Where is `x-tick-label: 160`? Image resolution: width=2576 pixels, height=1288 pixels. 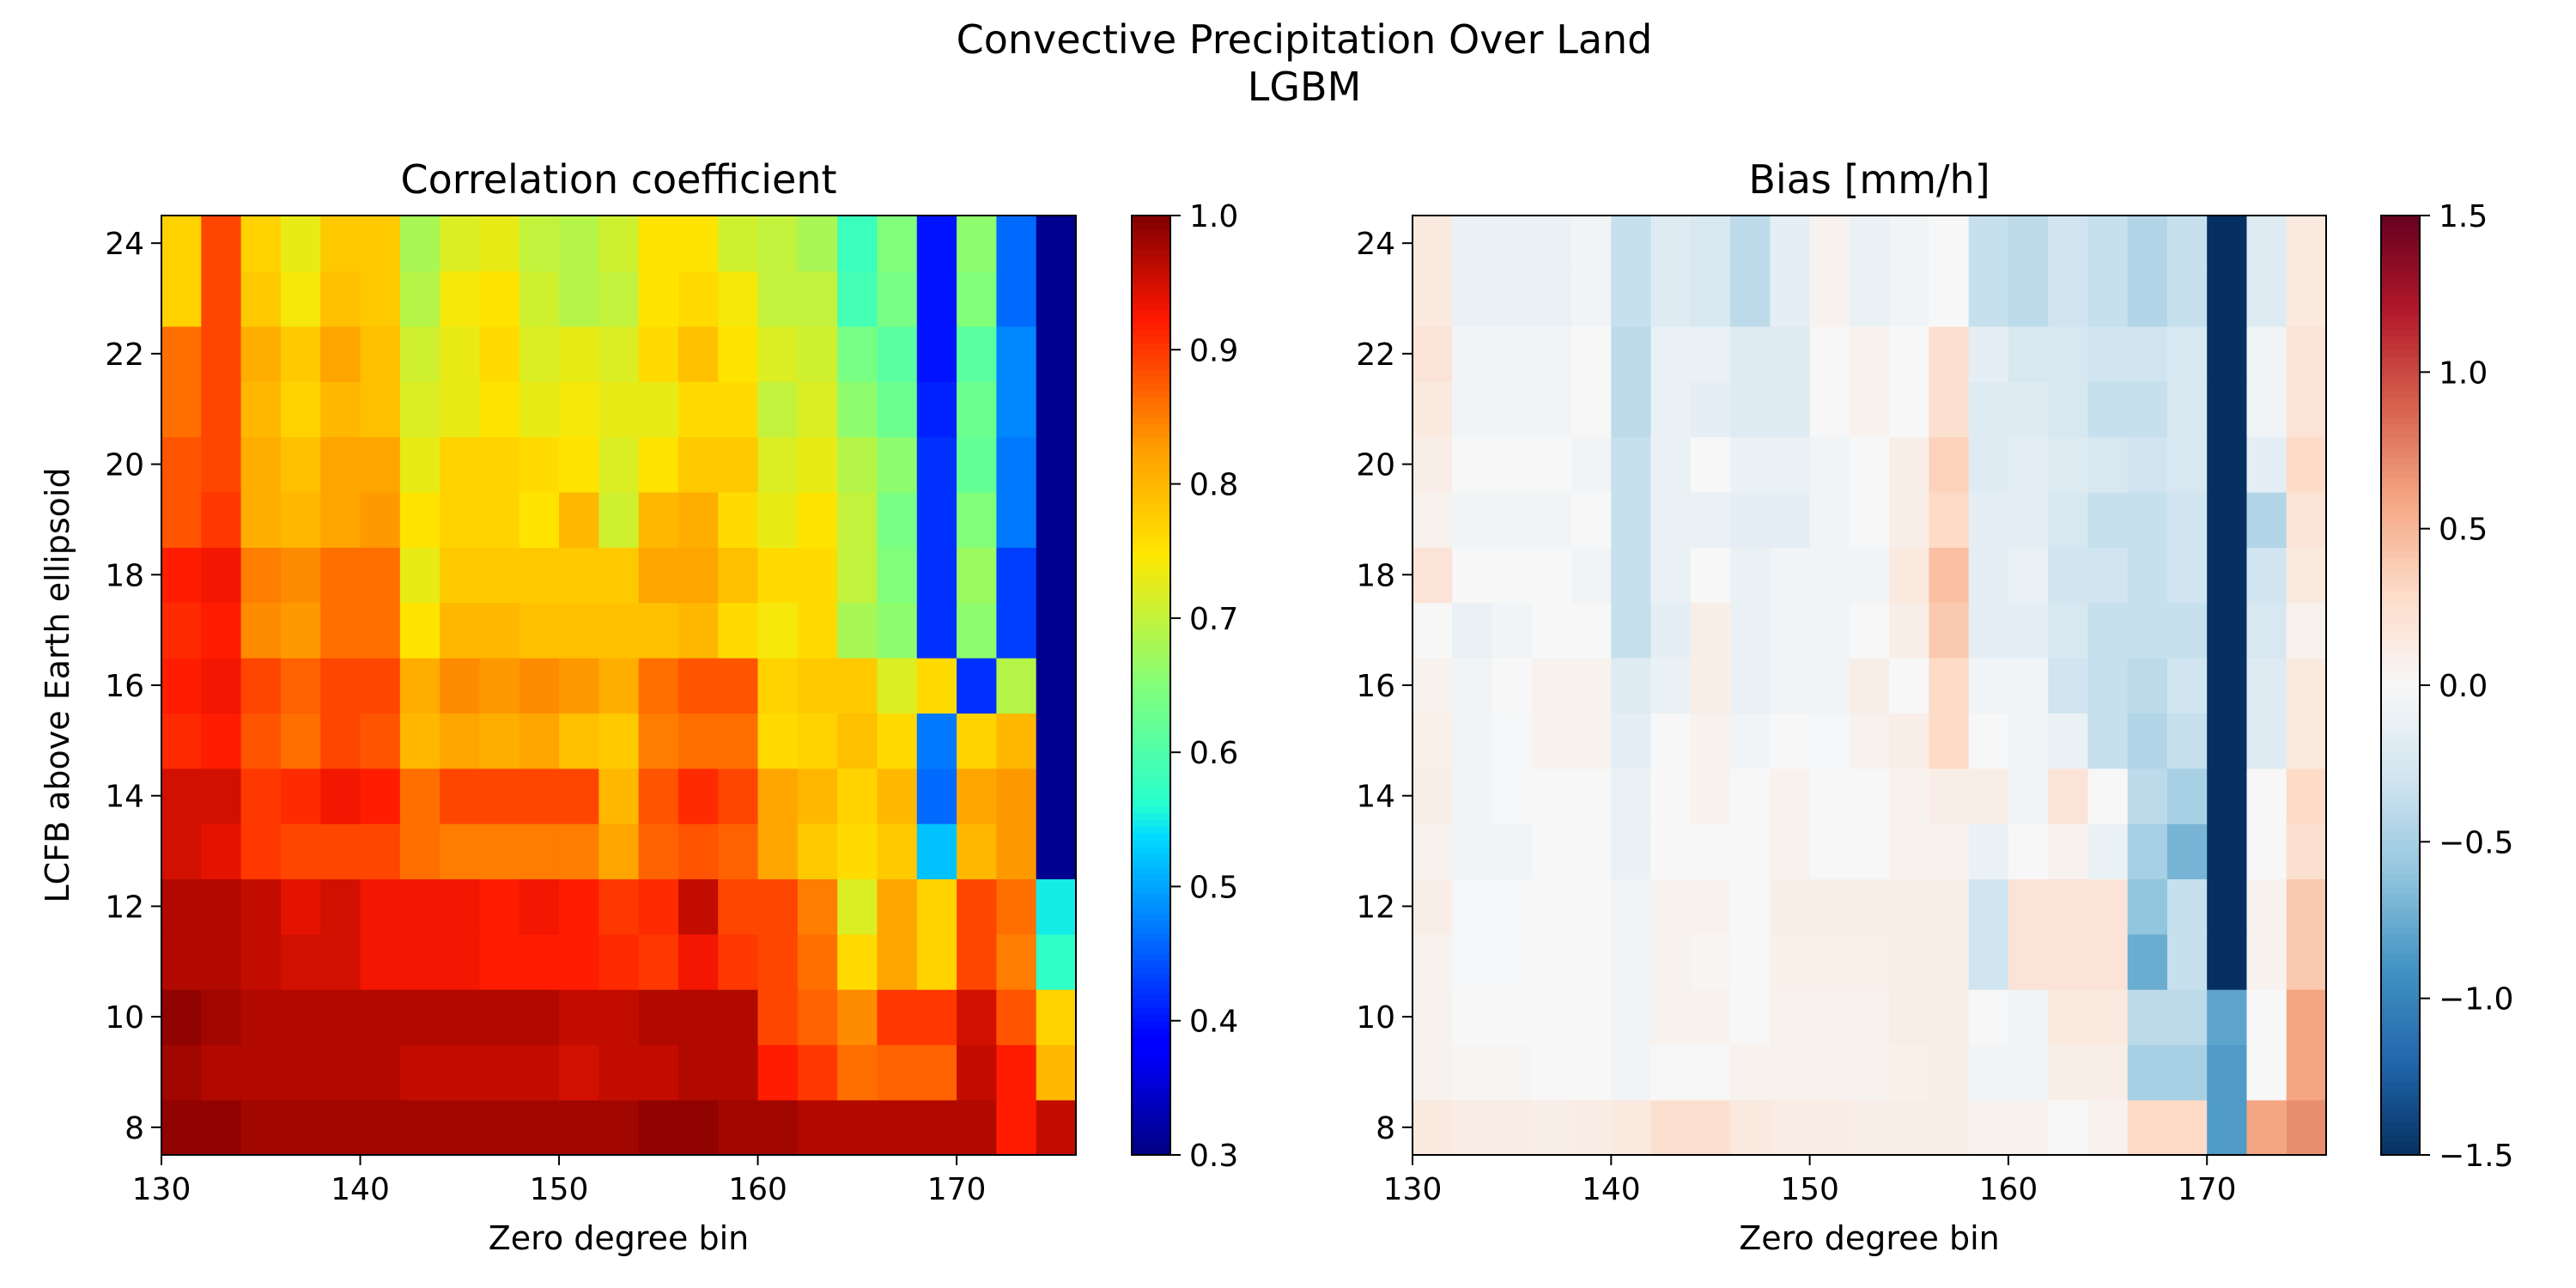
x-tick-label: 160 is located at coordinates (757, 1189).